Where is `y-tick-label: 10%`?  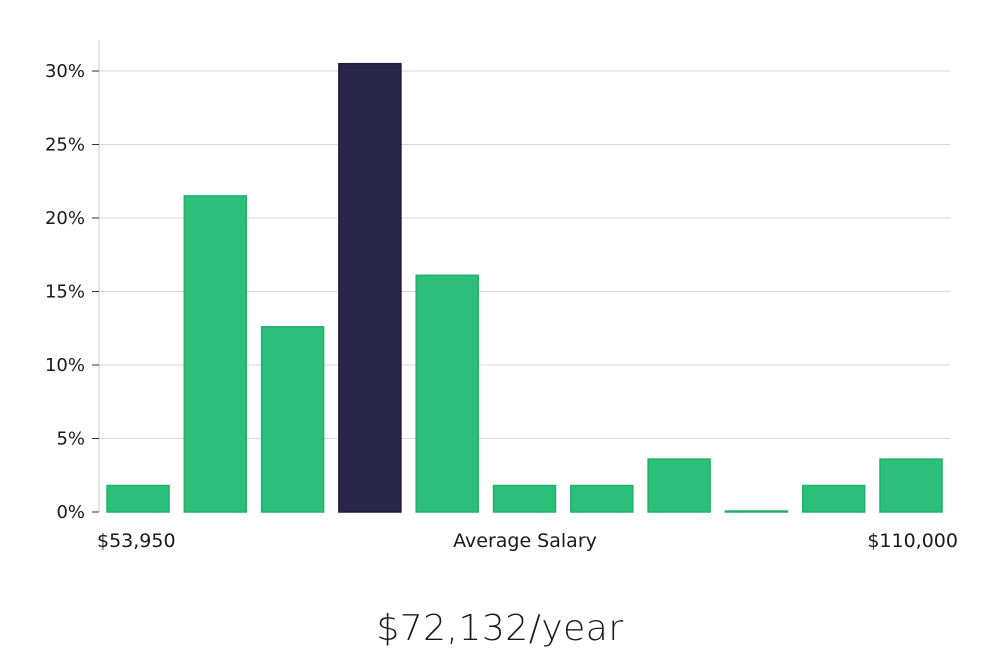
y-tick-label: 10% is located at coordinates (65, 365).